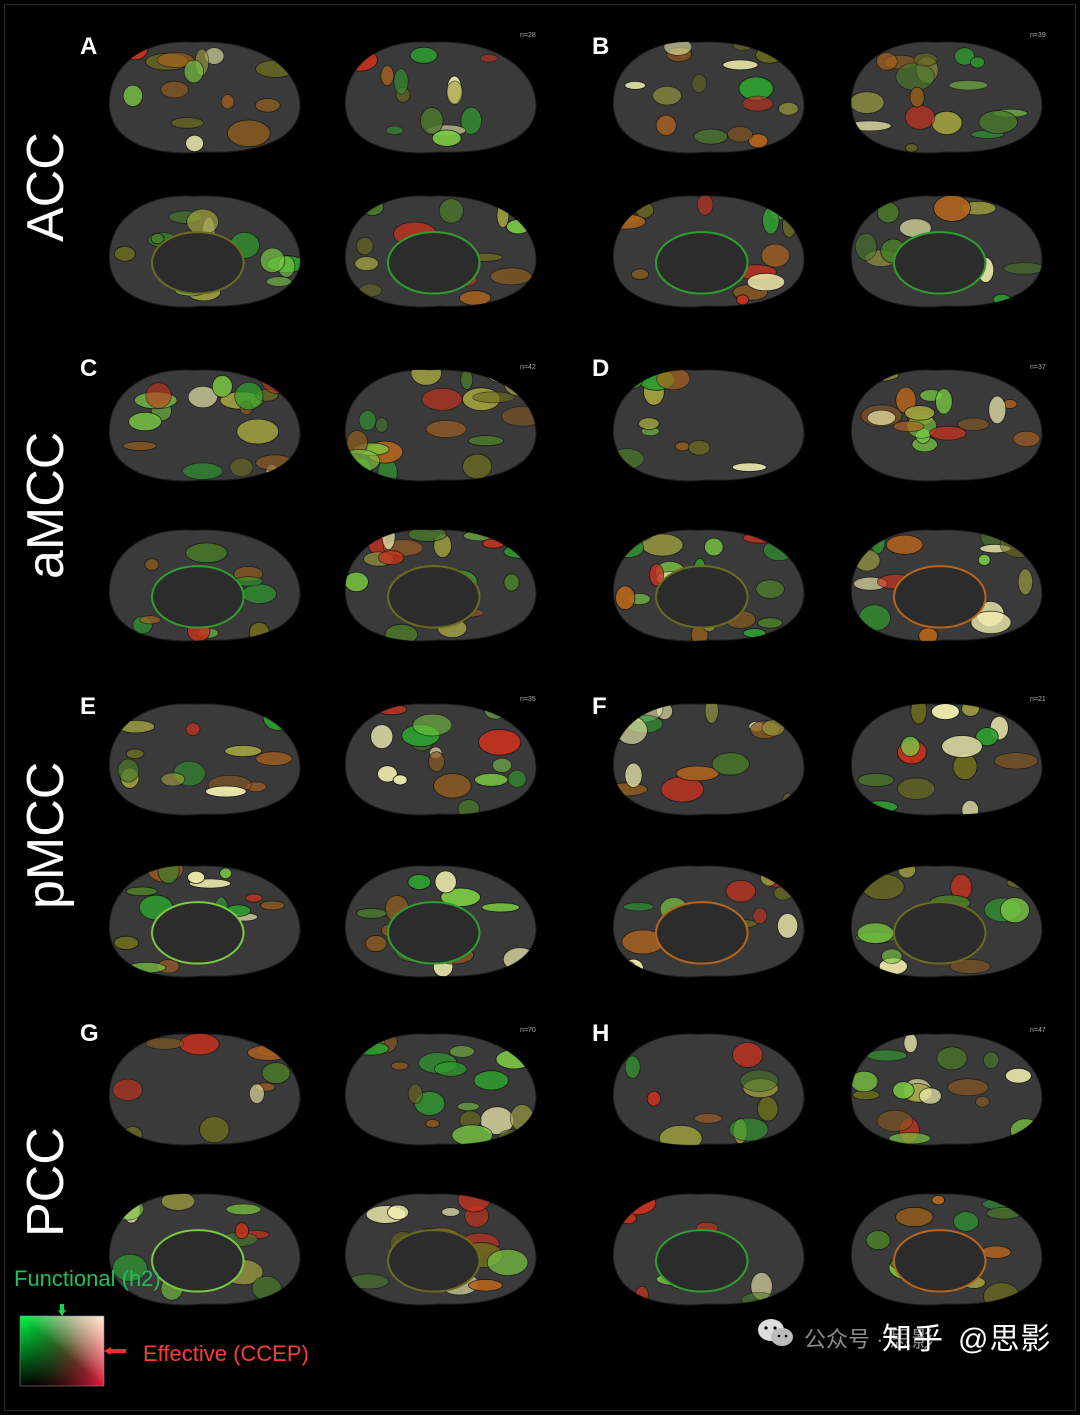 This screenshot has width=1080, height=1415. Describe the element at coordinates (599, 706) in the screenshot. I see `panel-letter-f: F` at that location.